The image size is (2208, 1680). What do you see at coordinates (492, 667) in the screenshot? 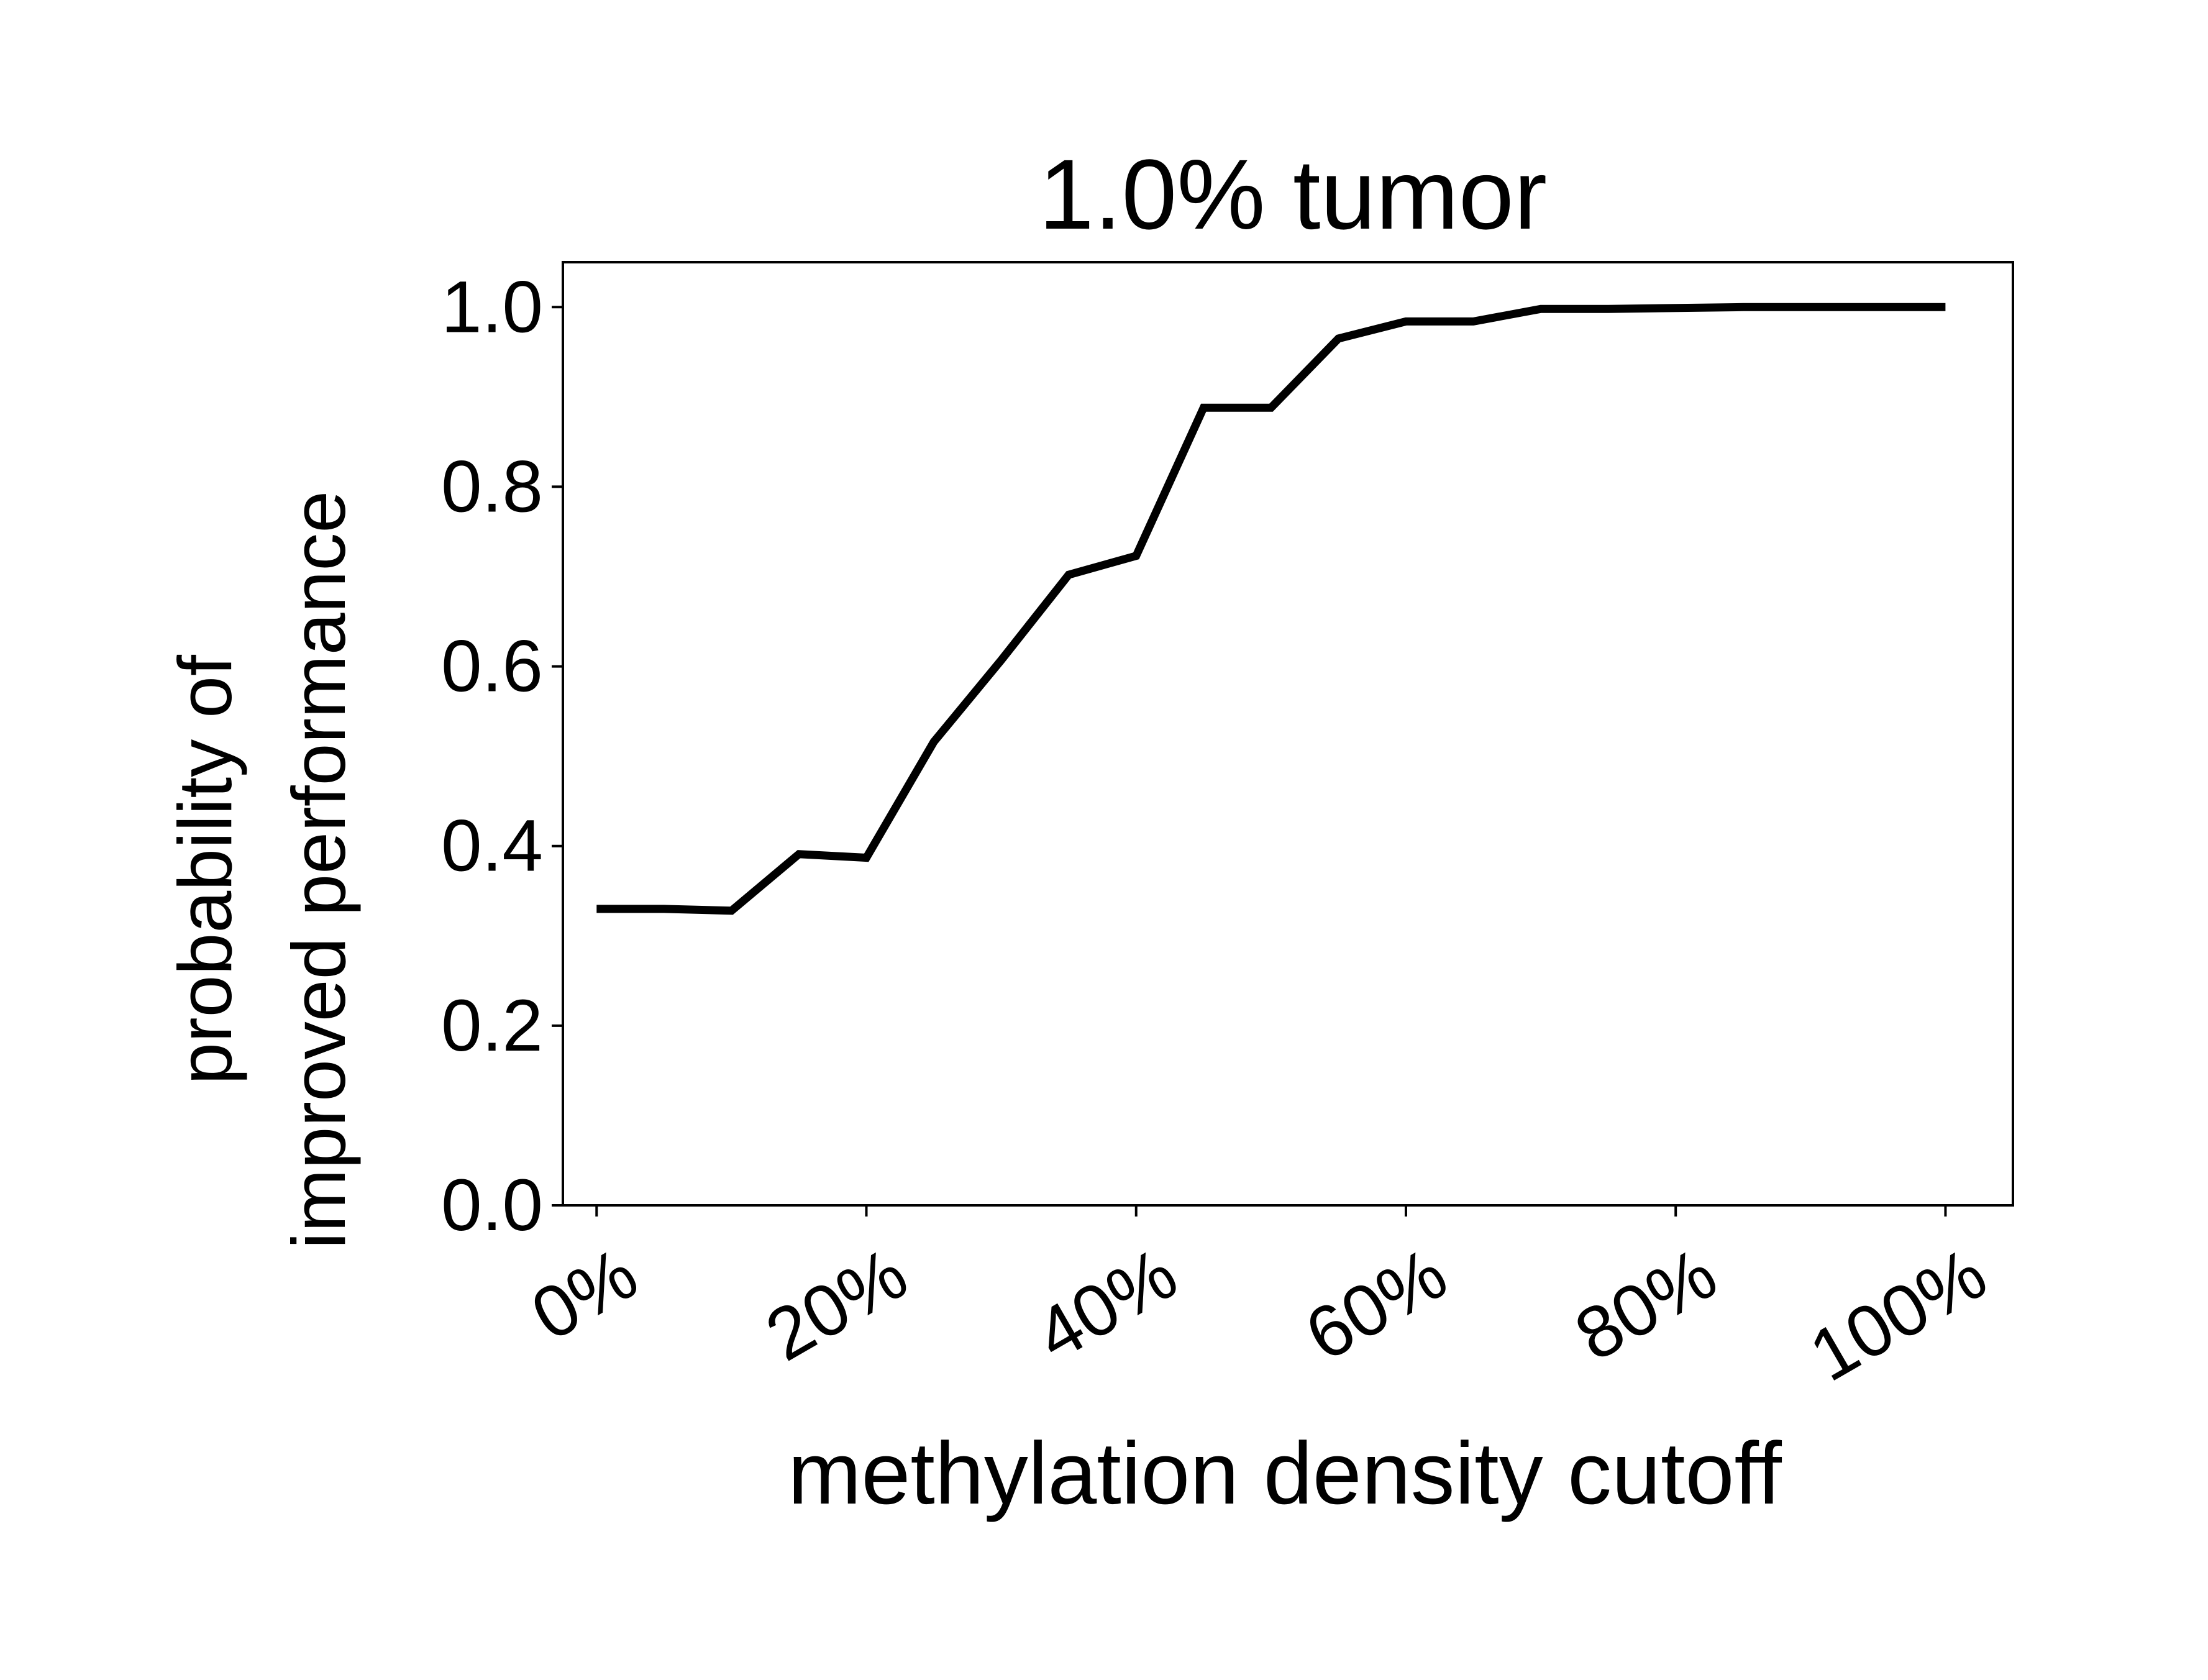
I see `y-tick-label: 0.6` at bounding box center [492, 667].